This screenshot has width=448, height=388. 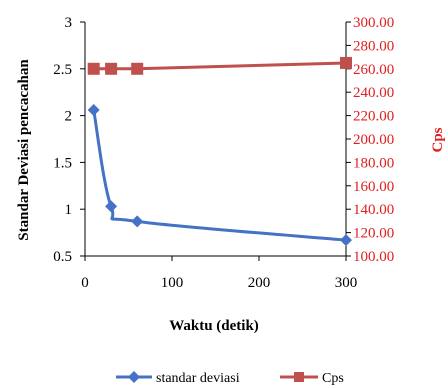 I want to click on y2-tick-label: 280.00, so click(x=373, y=46).